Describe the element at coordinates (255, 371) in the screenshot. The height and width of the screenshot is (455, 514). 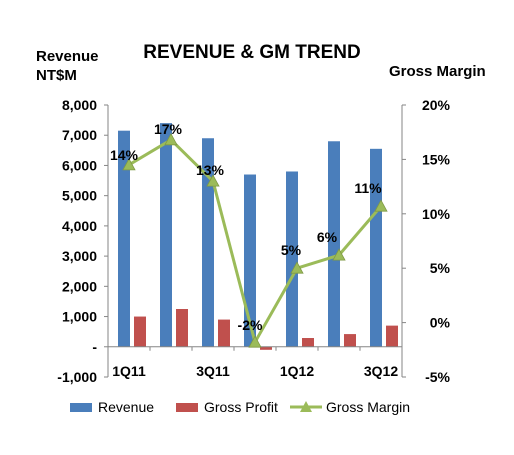
I see `x-axis-tick-labels: 1Q11 3Q11 1Q12 3Q12` at that location.